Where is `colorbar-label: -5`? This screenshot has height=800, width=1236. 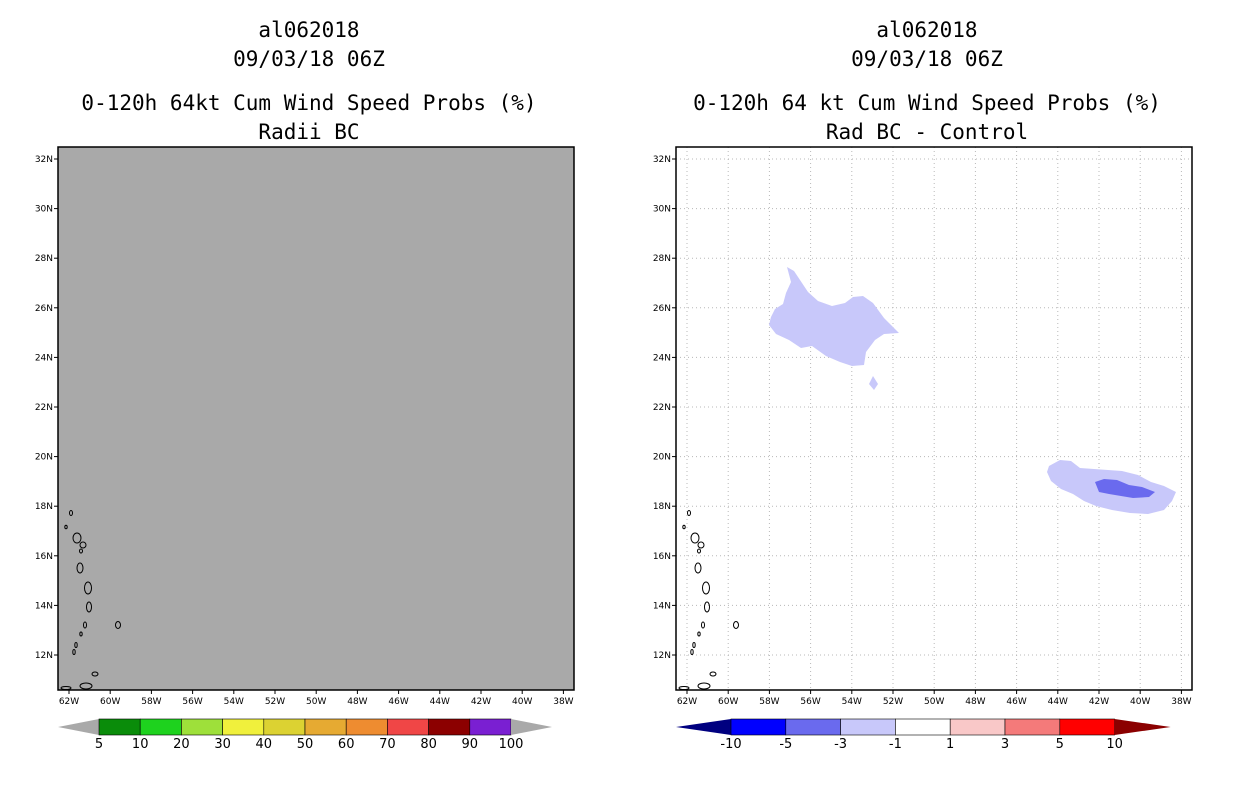 colorbar-label: -5 is located at coordinates (785, 744).